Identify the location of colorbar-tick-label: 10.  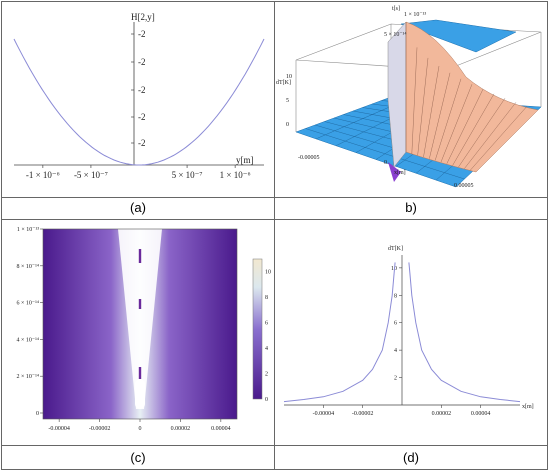
(268, 273).